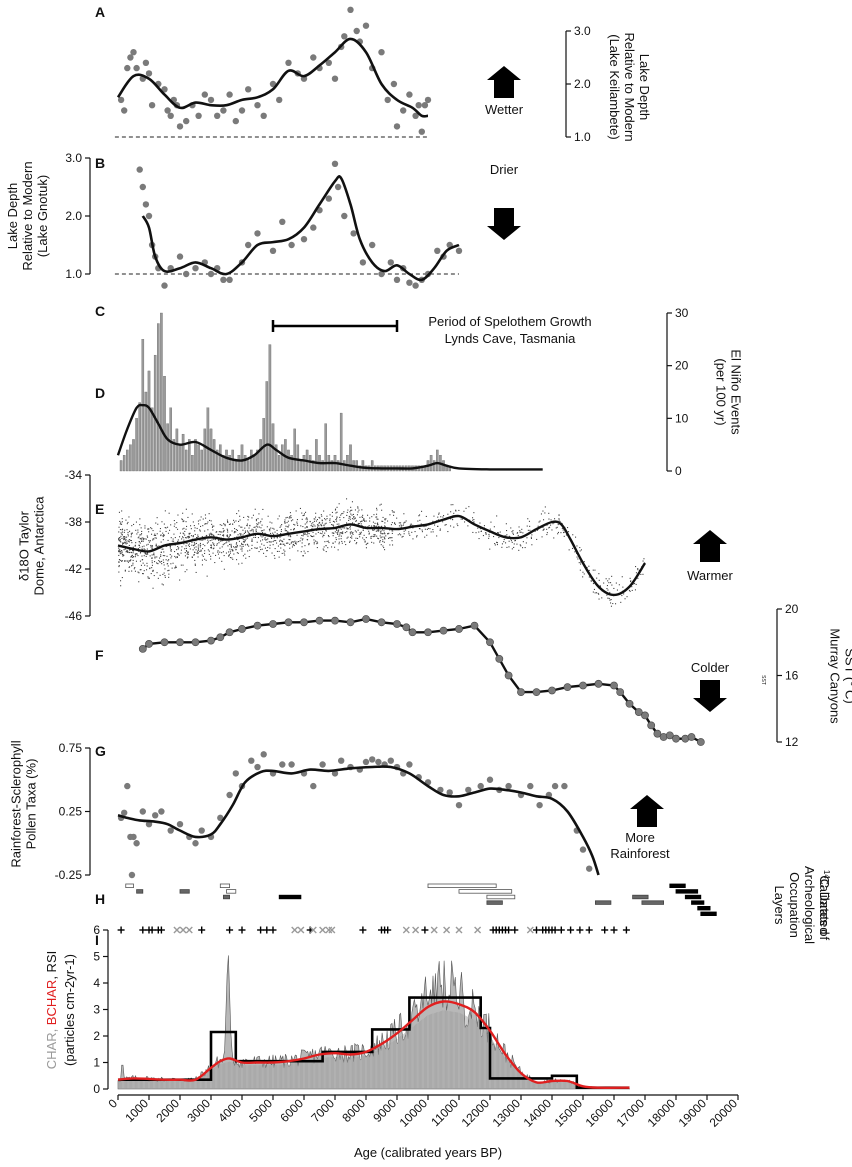 This screenshot has height=1167, width=852. Describe the element at coordinates (835, 676) in the screenshot. I see `y-axis-title-line: Murray Canyons` at that location.